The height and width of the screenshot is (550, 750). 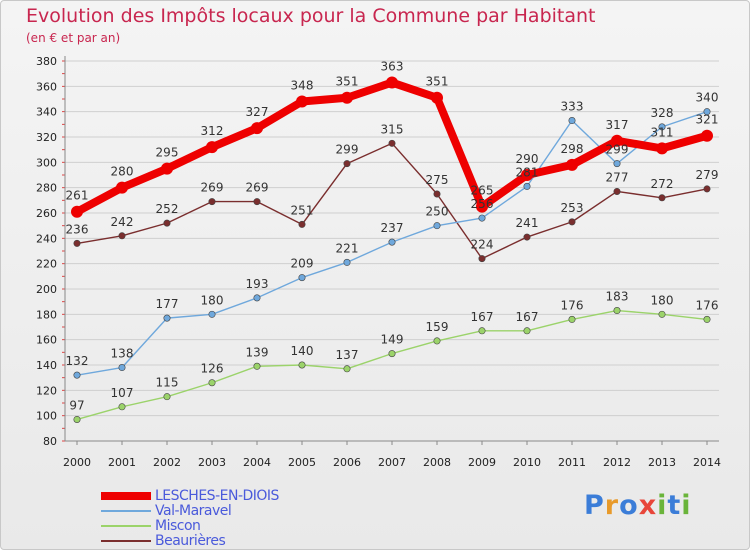 I want to click on data-label: 295, so click(x=167, y=153).